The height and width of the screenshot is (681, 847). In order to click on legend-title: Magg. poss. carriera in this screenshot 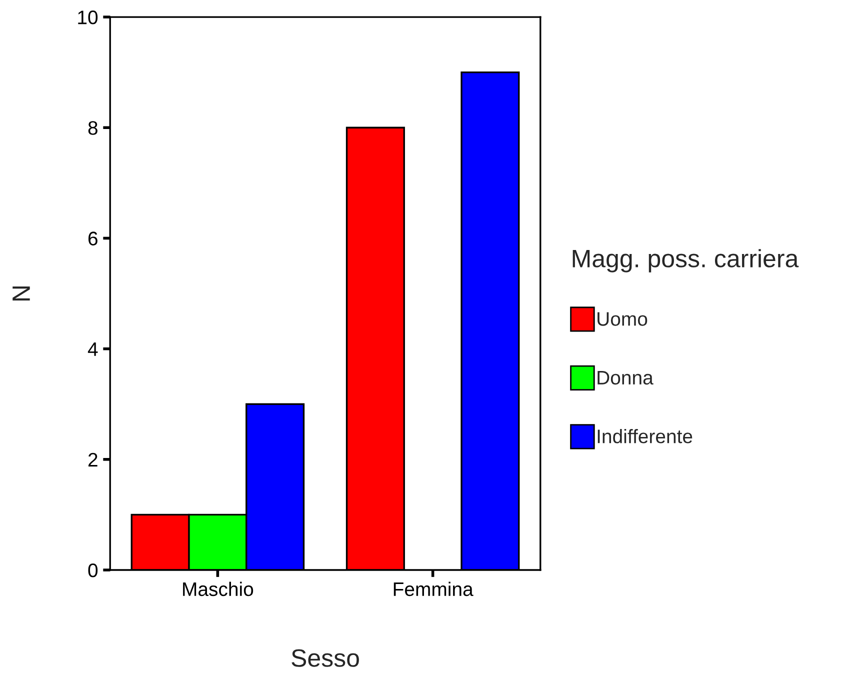, I will do `click(685, 260)`.